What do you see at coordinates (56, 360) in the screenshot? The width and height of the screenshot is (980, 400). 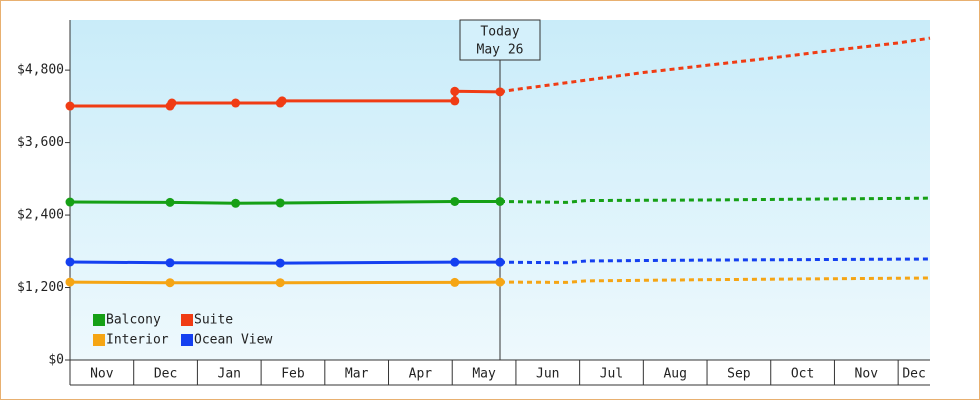 I see `y-tick-label: $0` at bounding box center [56, 360].